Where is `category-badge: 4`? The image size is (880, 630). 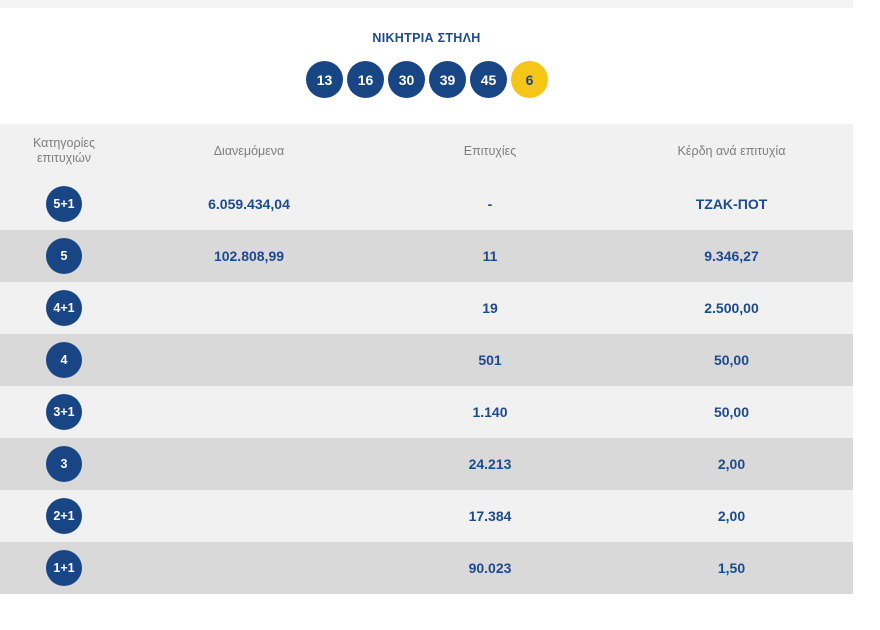 category-badge: 4 is located at coordinates (64, 360).